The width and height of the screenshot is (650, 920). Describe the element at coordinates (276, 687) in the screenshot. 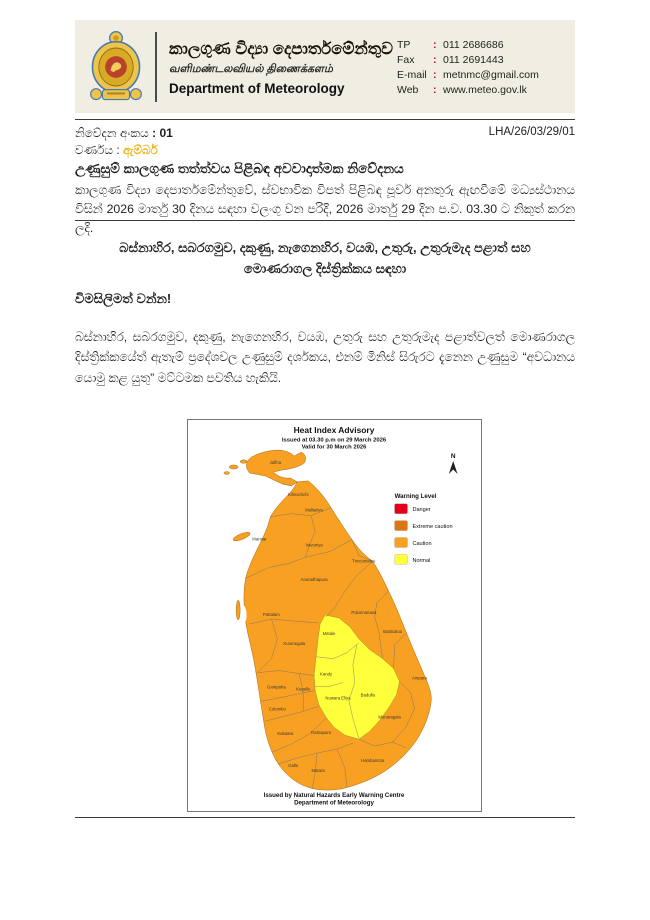

I see `district-label-gampaha: Gampaha` at that location.